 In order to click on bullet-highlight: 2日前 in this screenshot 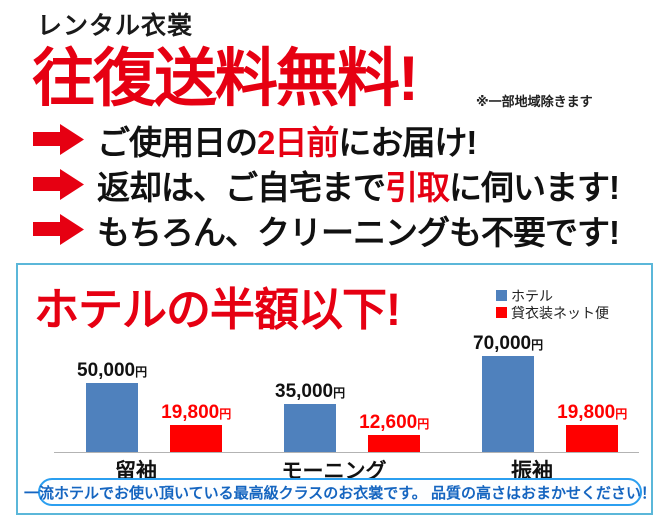, I will do `click(298, 142)`.